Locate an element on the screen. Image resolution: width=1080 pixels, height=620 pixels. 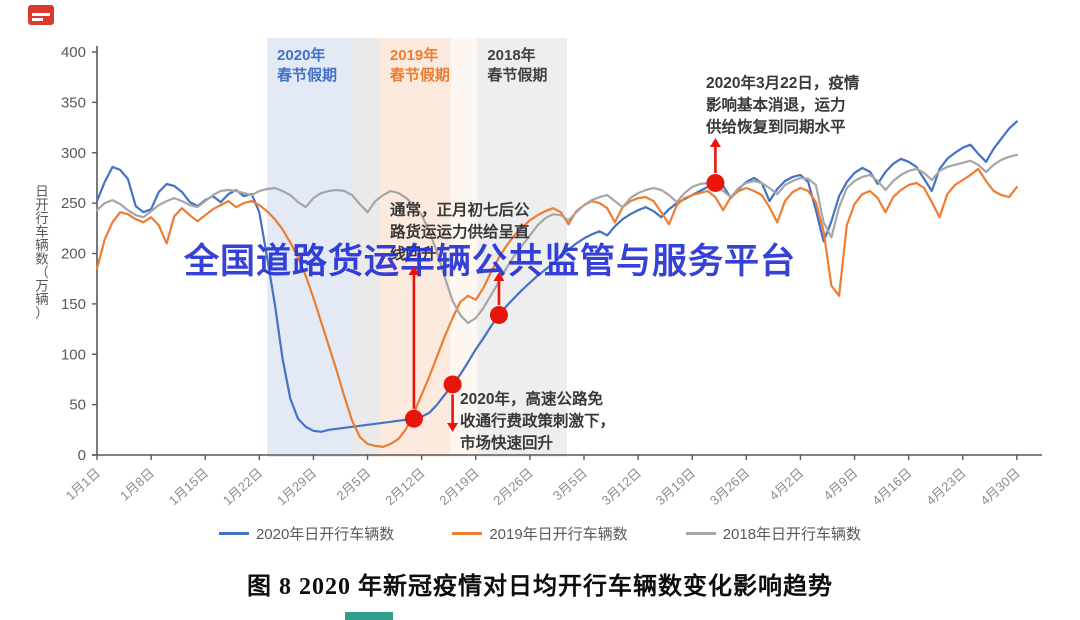
x-tick-label: 3月5日 is located at coordinates (570, 484).